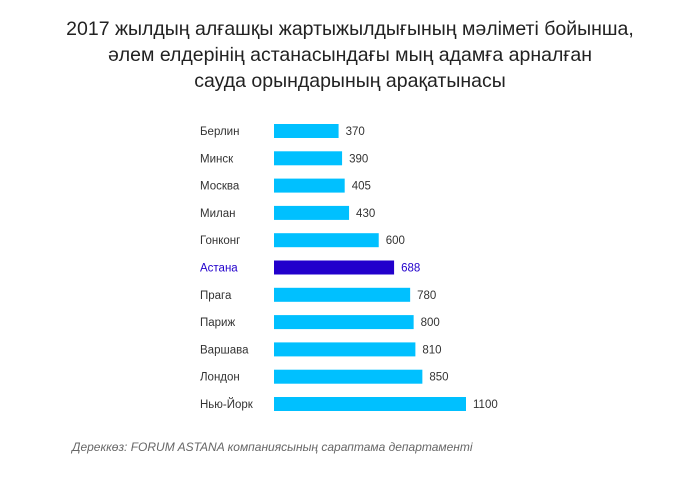  I want to click on category-label: Минск, so click(217, 159).